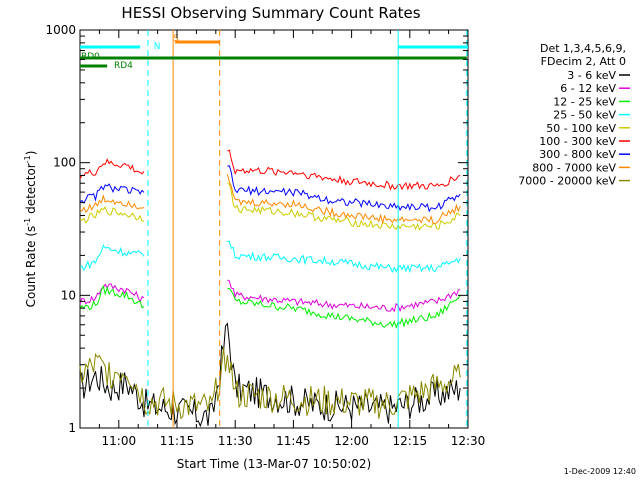  I want to click on legend-label-7000-20000-kev: 7000 - 20000 keV, so click(567, 181).